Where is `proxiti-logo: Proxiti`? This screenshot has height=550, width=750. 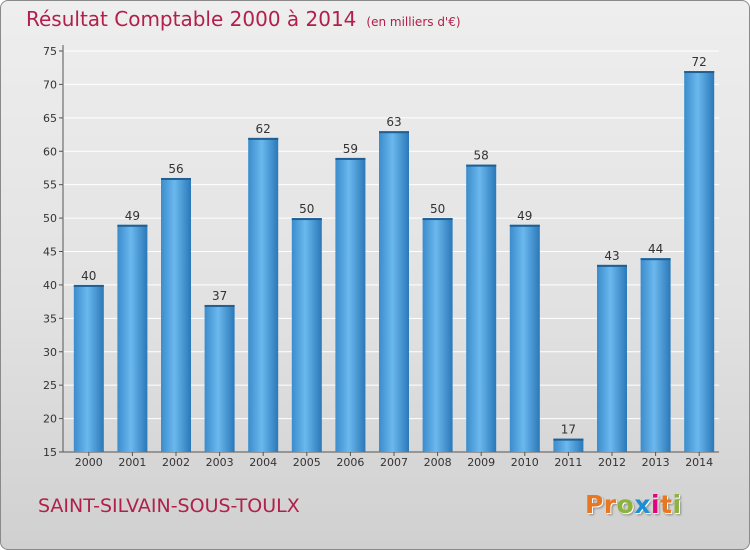 proxiti-logo: Proxiti is located at coordinates (633, 504).